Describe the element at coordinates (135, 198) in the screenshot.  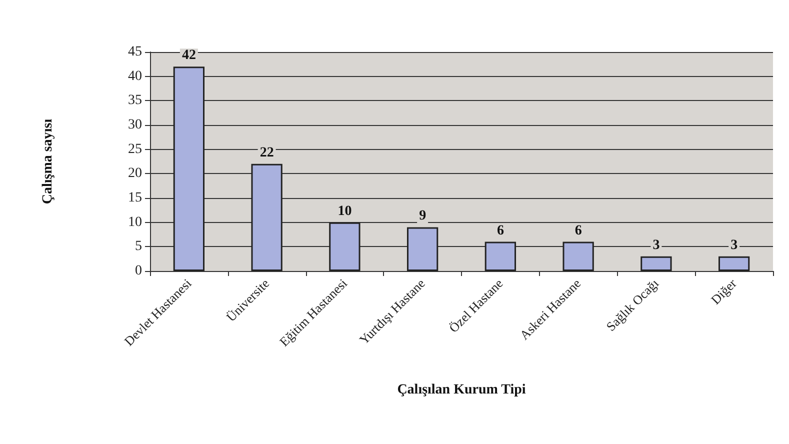
I see `y-tick-label: 15` at that location.